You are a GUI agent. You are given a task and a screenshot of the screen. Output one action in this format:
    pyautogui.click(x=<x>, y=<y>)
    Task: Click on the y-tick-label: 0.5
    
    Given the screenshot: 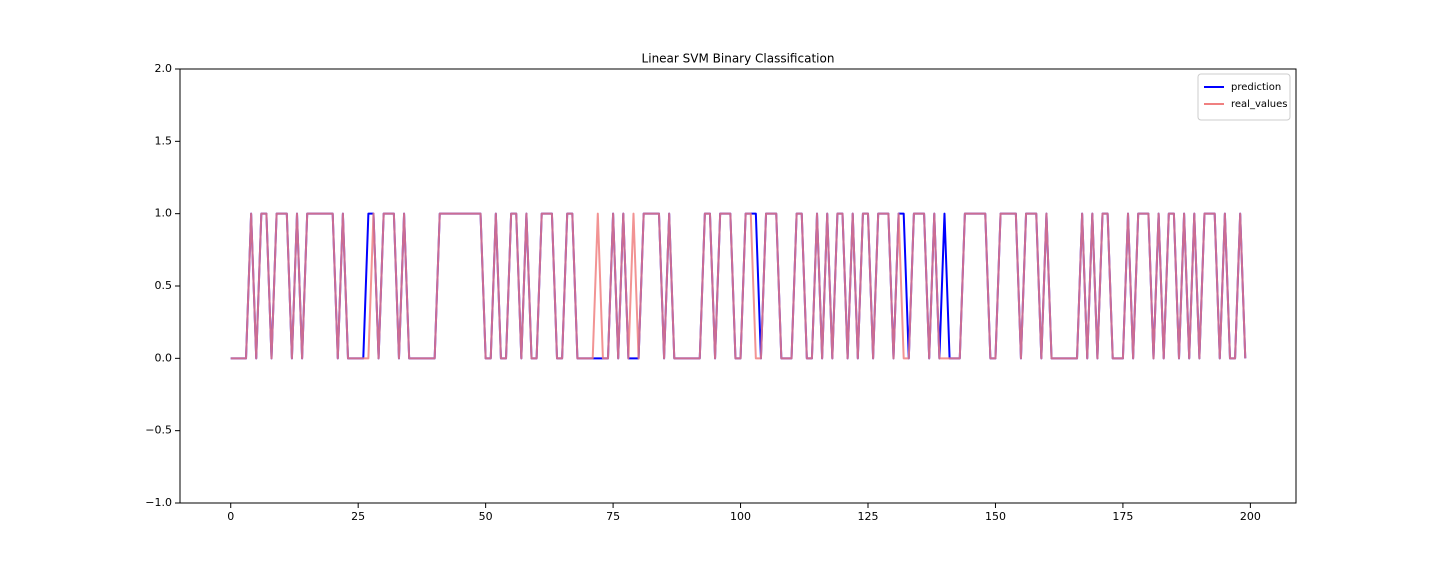 What is the action you would take?
    pyautogui.click(x=164, y=285)
    